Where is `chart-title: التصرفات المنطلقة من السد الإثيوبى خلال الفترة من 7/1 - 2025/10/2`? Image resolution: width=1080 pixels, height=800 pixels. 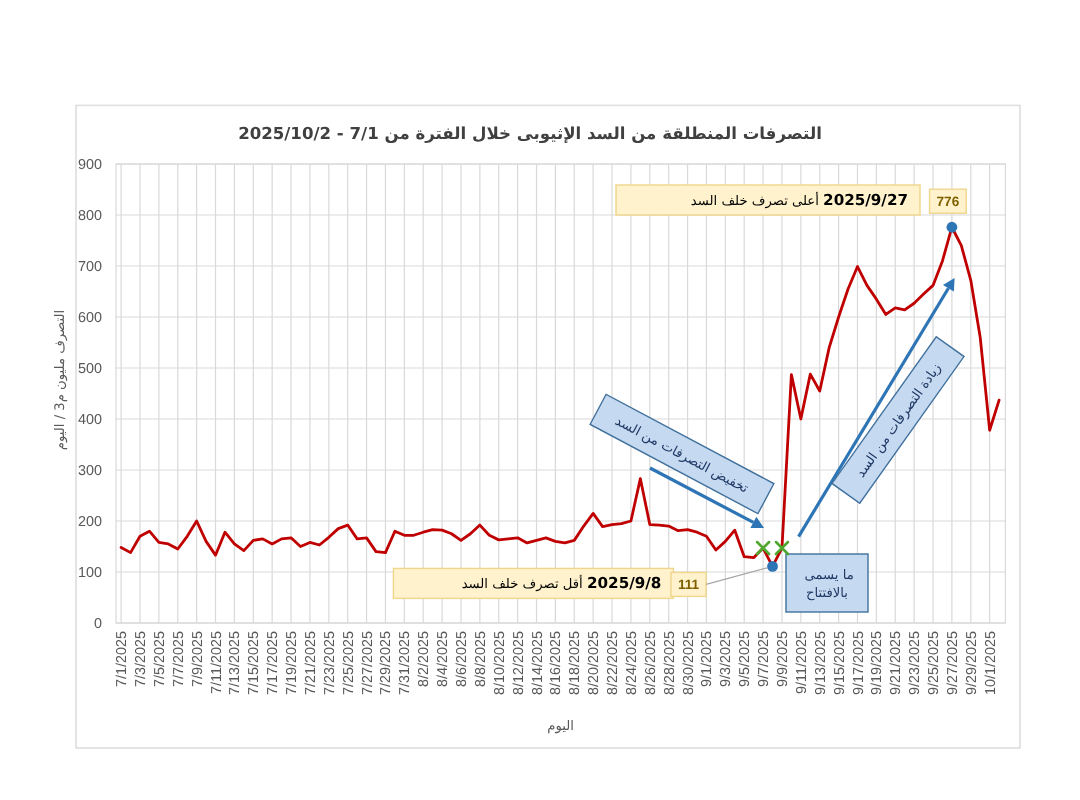
chart-title: التصرفات المنطلقة من السد الإثيوبى خلال الفترة من 7/1 - 2025/10/2 is located at coordinates (530, 134).